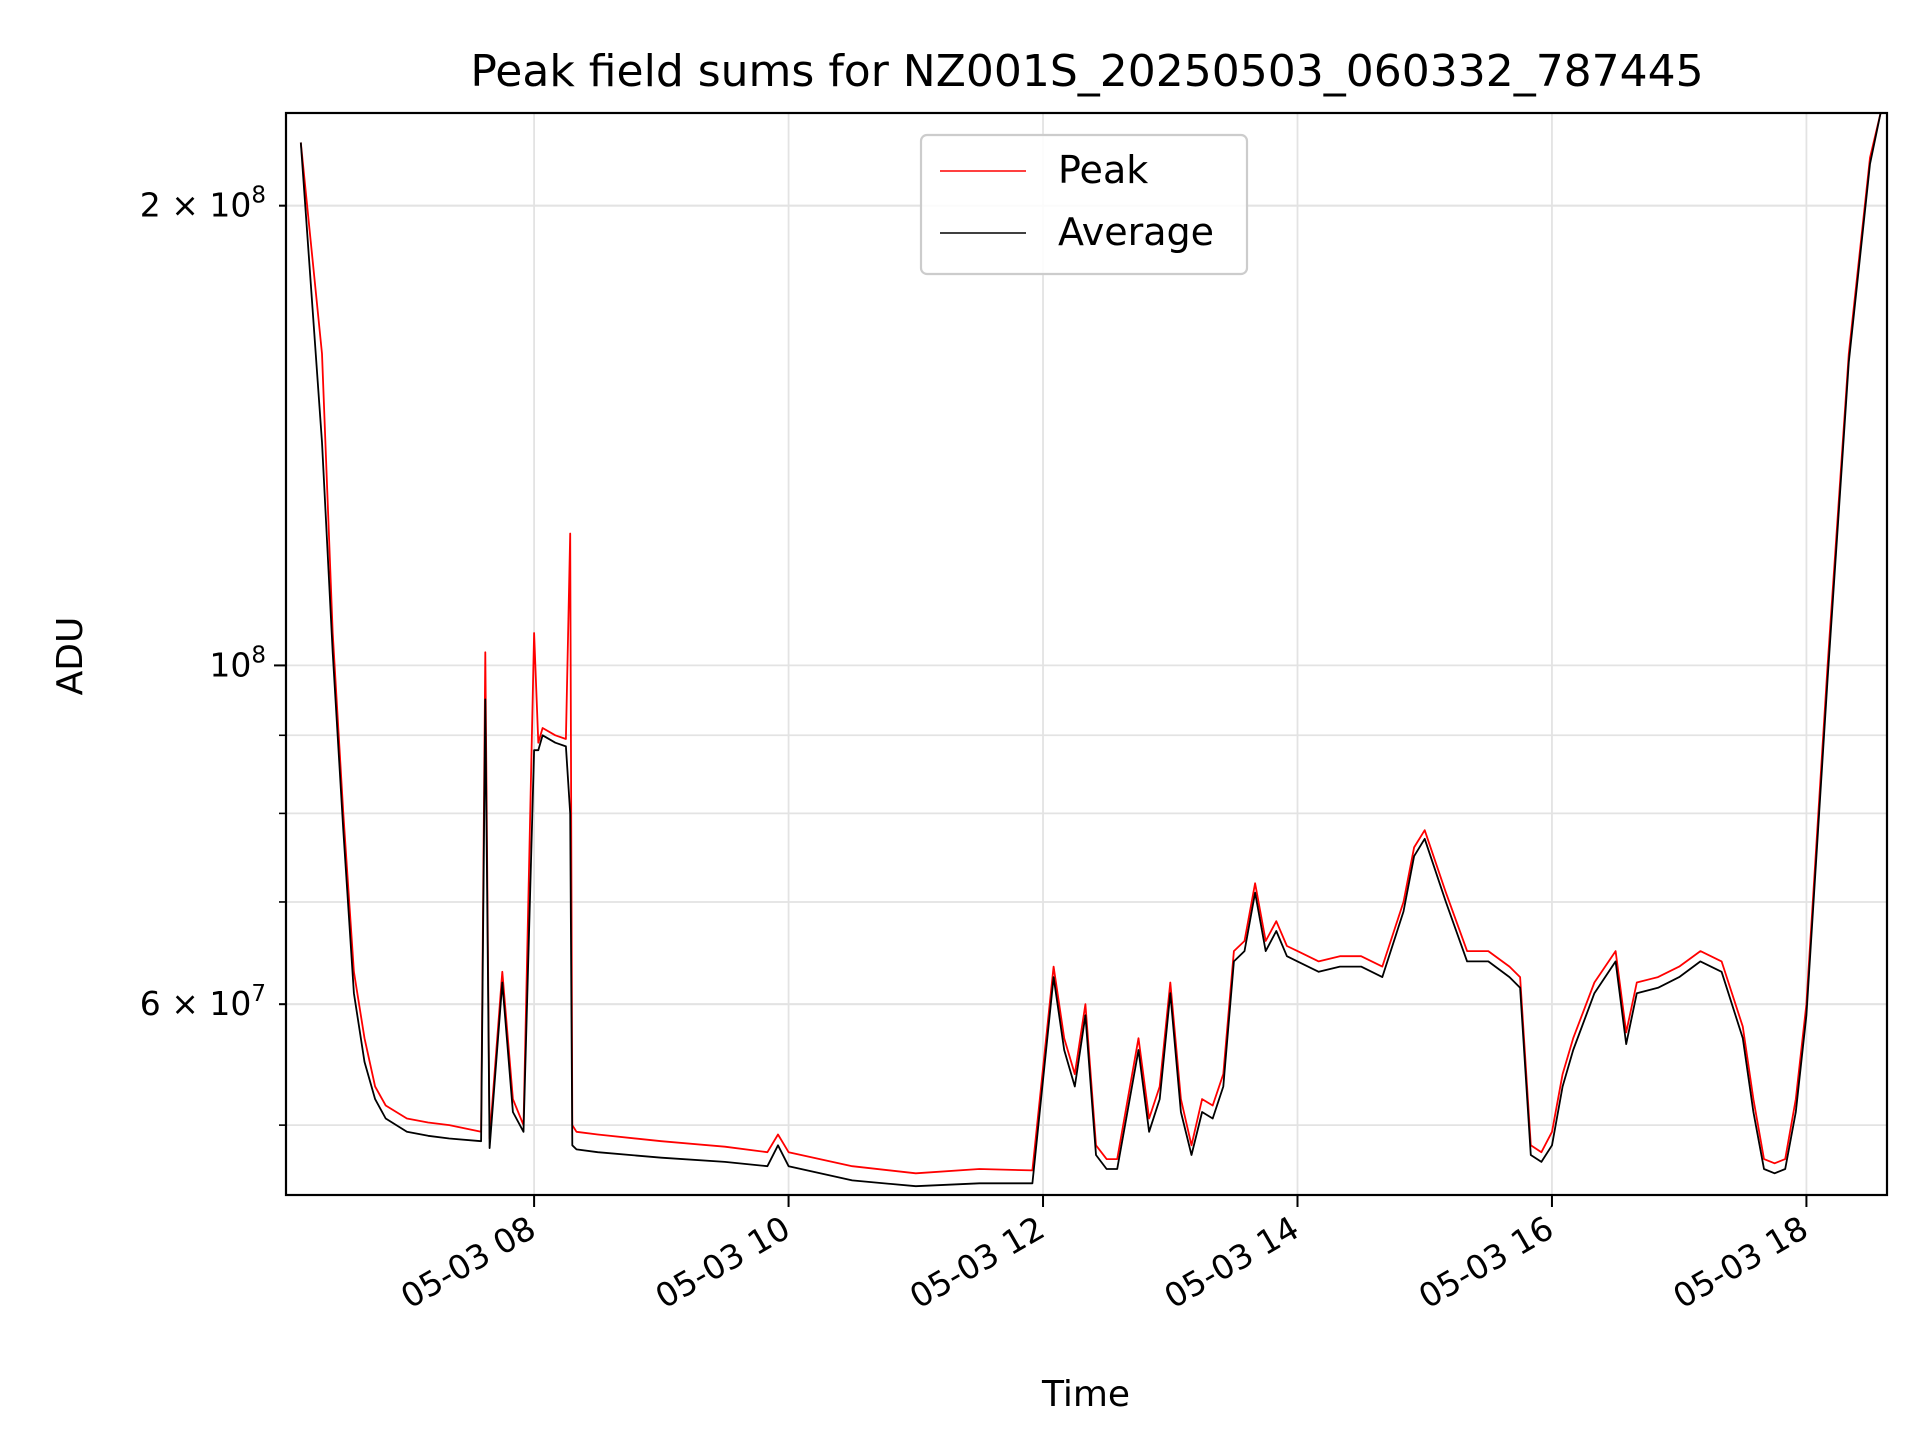 The height and width of the screenshot is (1440, 1920). I want to click on x-tick-label: 05-03 10, so click(723, 1262).